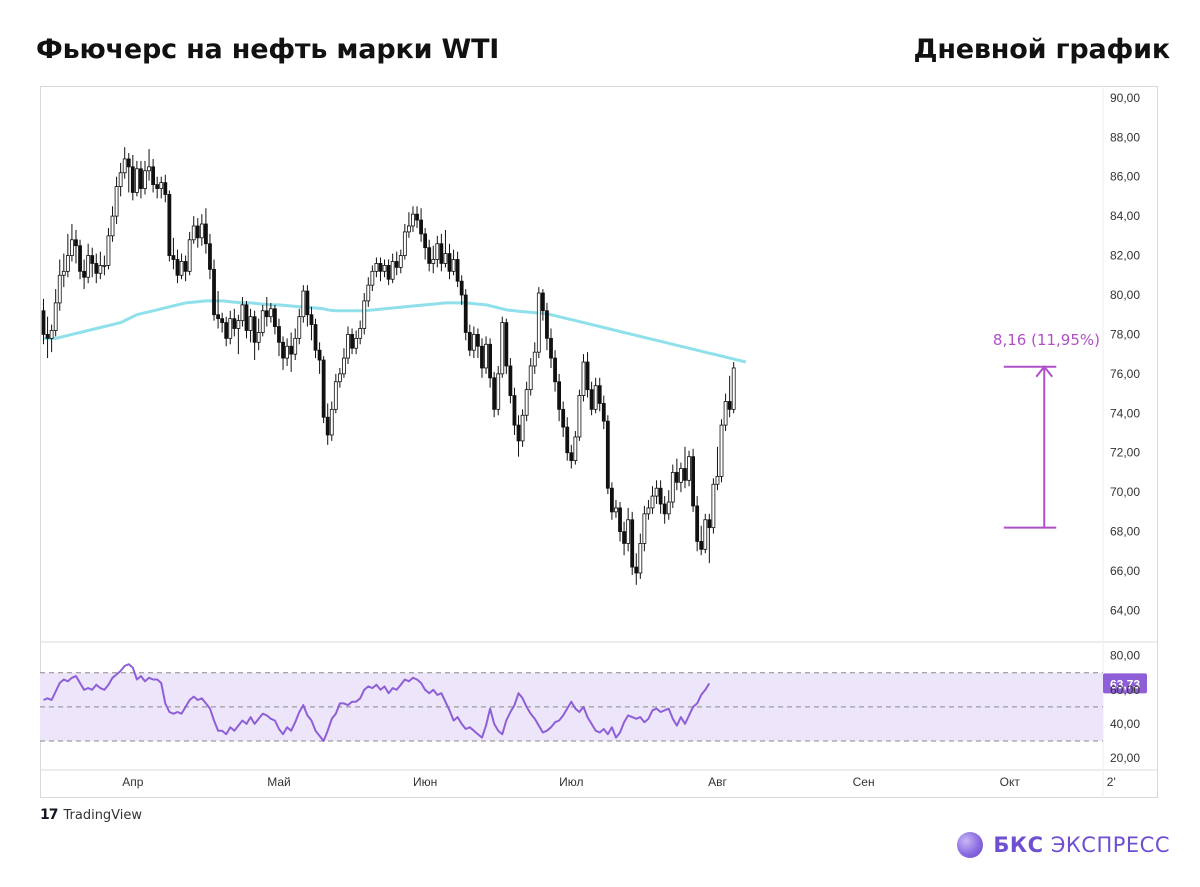  Describe the element at coordinates (1125, 295) in the screenshot. I see `price-tick-label: 80,00` at that location.